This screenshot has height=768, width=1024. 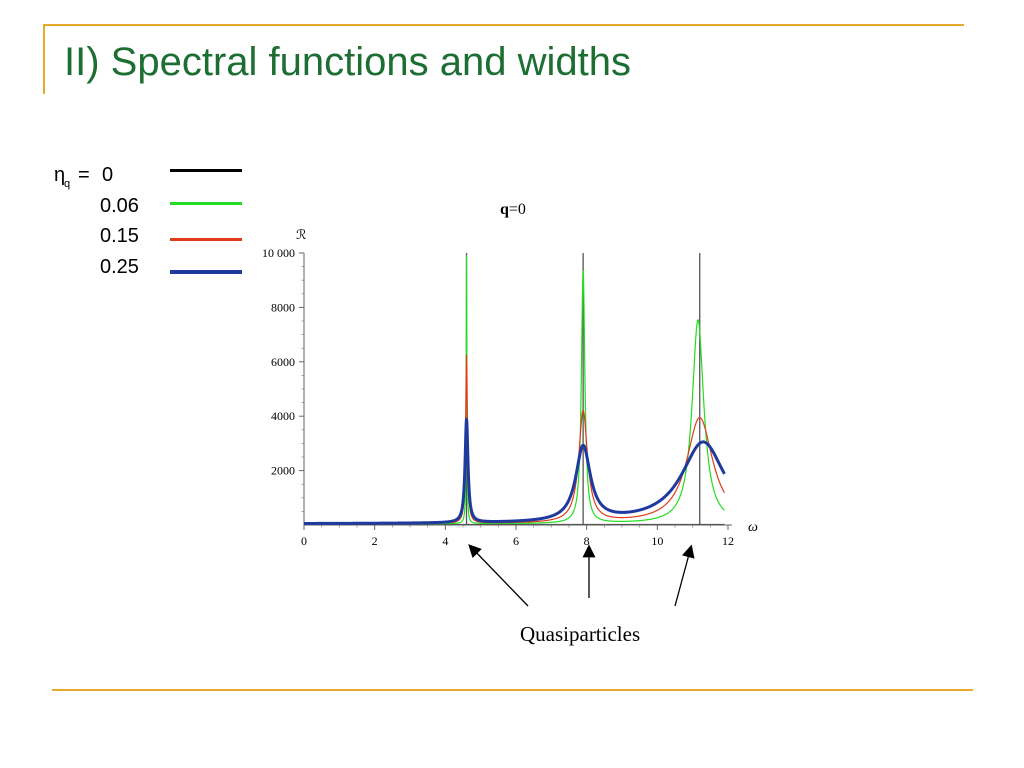 What do you see at coordinates (108, 175) in the screenshot?
I see `legend-value-0: 0` at bounding box center [108, 175].